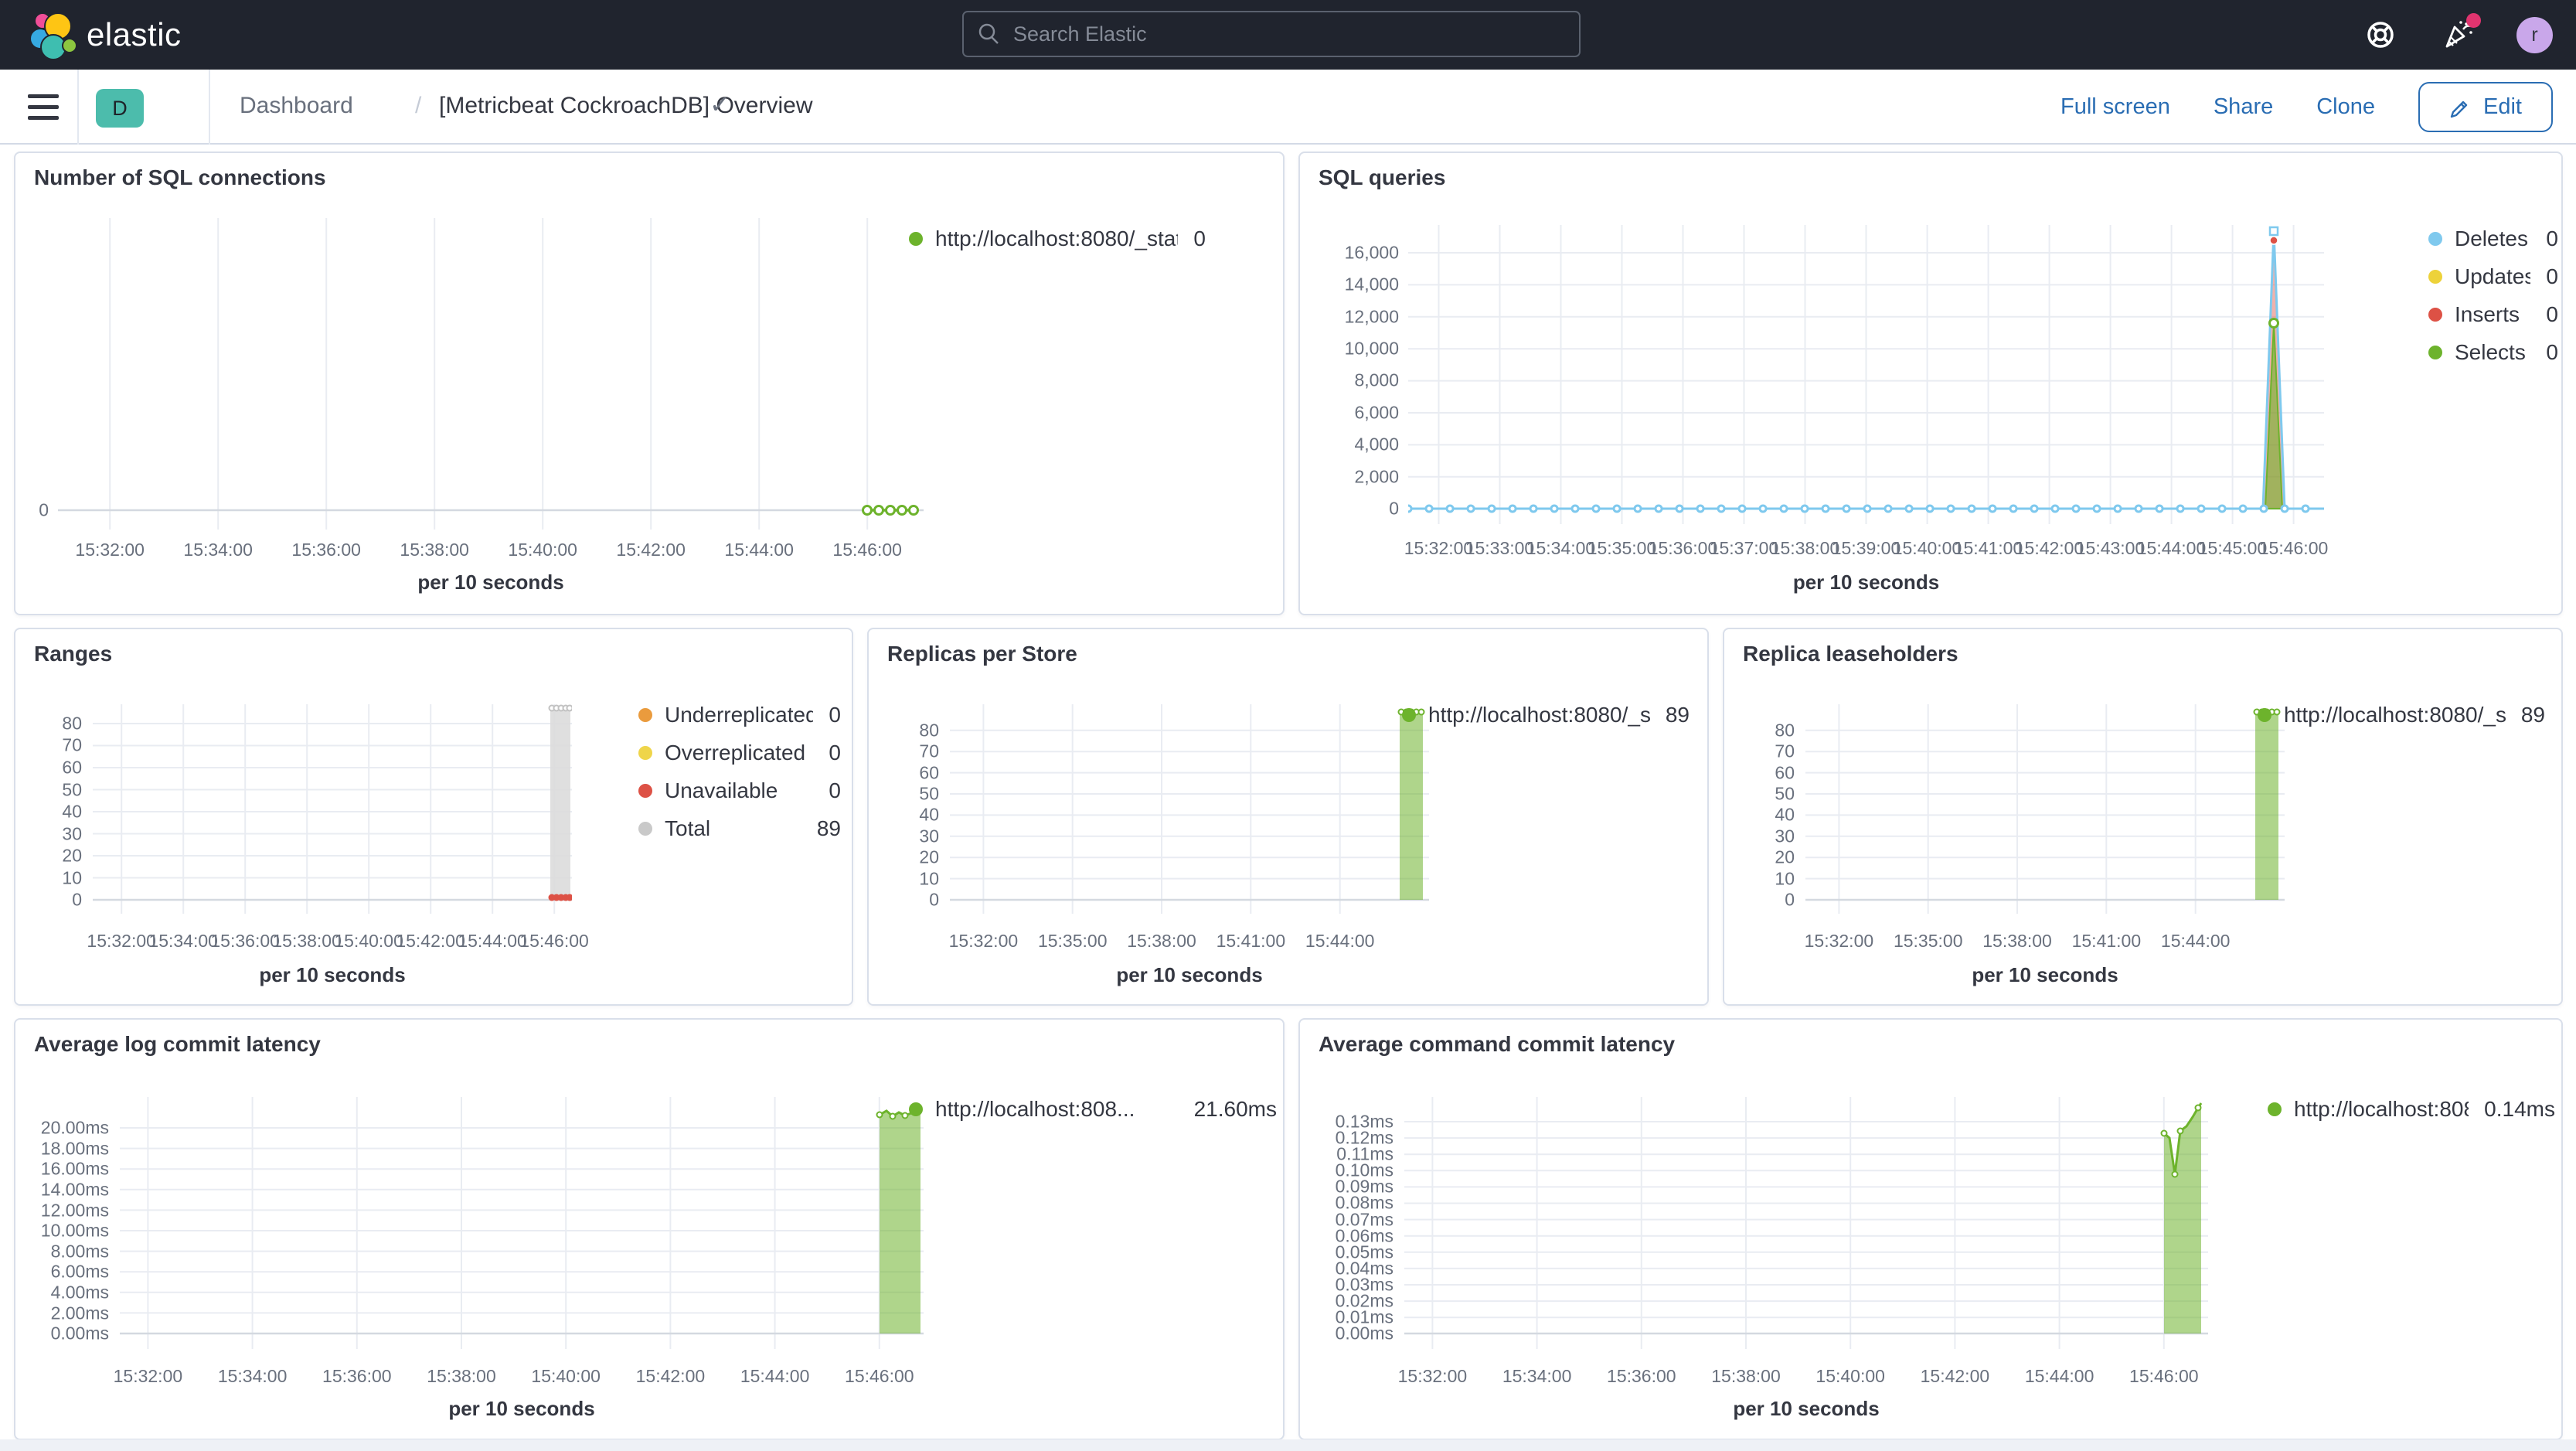  What do you see at coordinates (2411, 1109) in the screenshot?
I see `legend-item: http://localhost:8080... 0.14ms` at bounding box center [2411, 1109].